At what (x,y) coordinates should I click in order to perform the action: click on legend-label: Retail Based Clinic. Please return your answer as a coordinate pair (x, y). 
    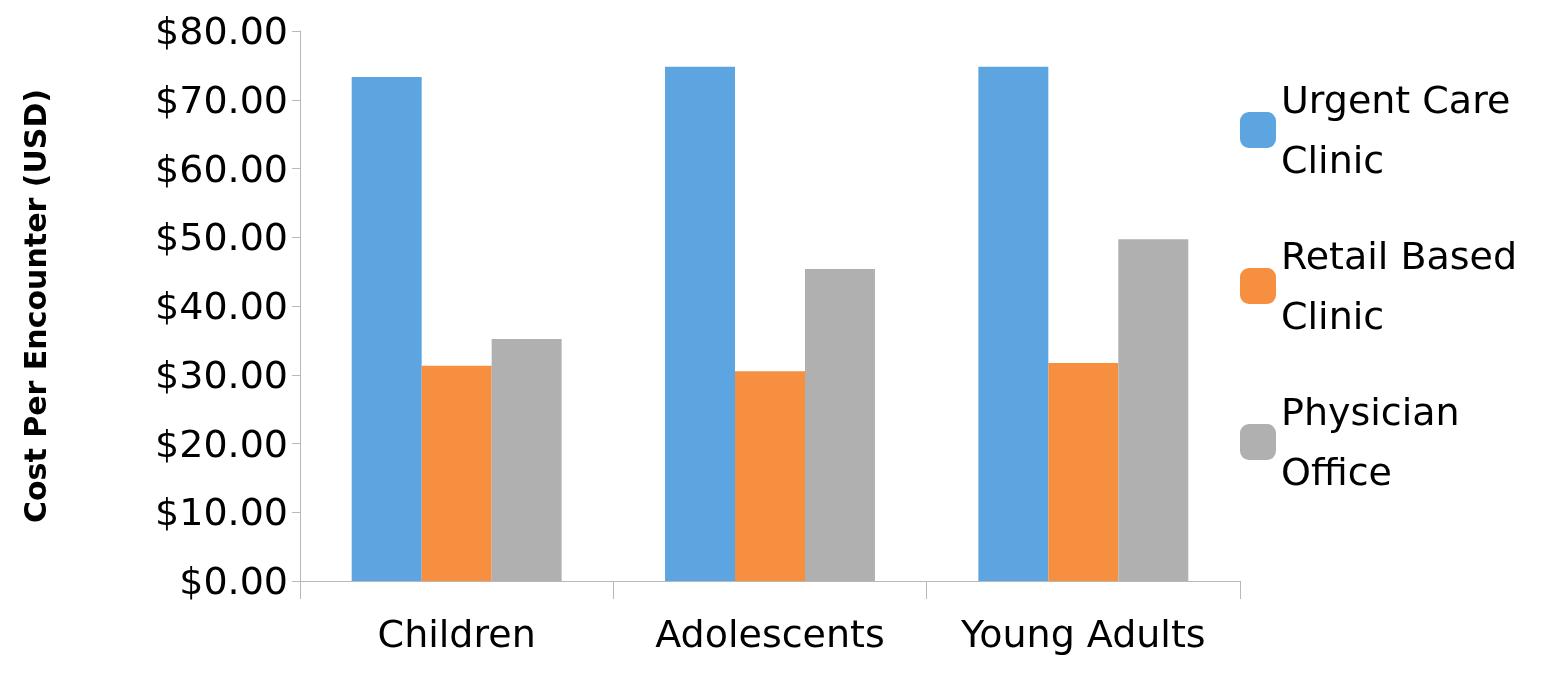
    Looking at the image, I should click on (1405, 286).